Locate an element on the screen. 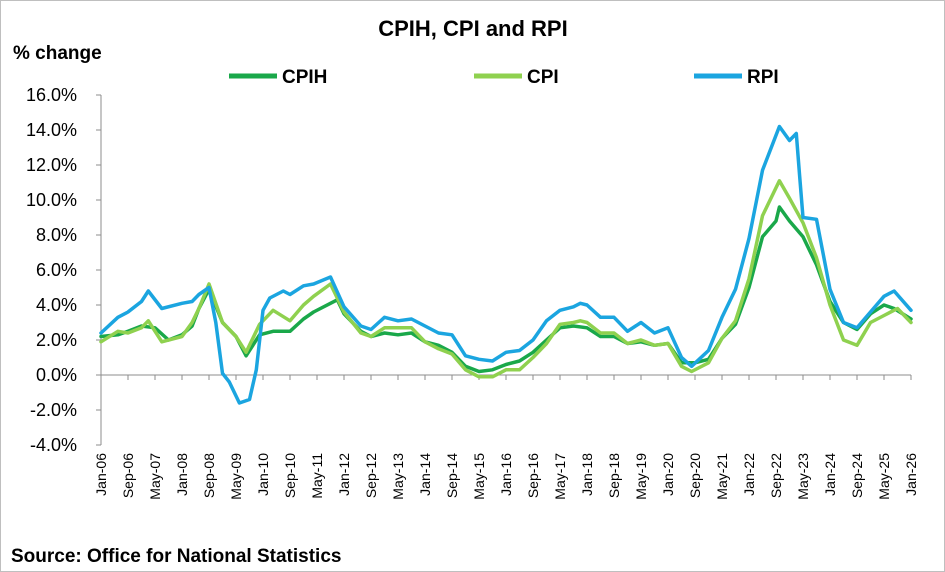 The width and height of the screenshot is (945, 572). y-tick-label: -4.0% is located at coordinates (53, 445).